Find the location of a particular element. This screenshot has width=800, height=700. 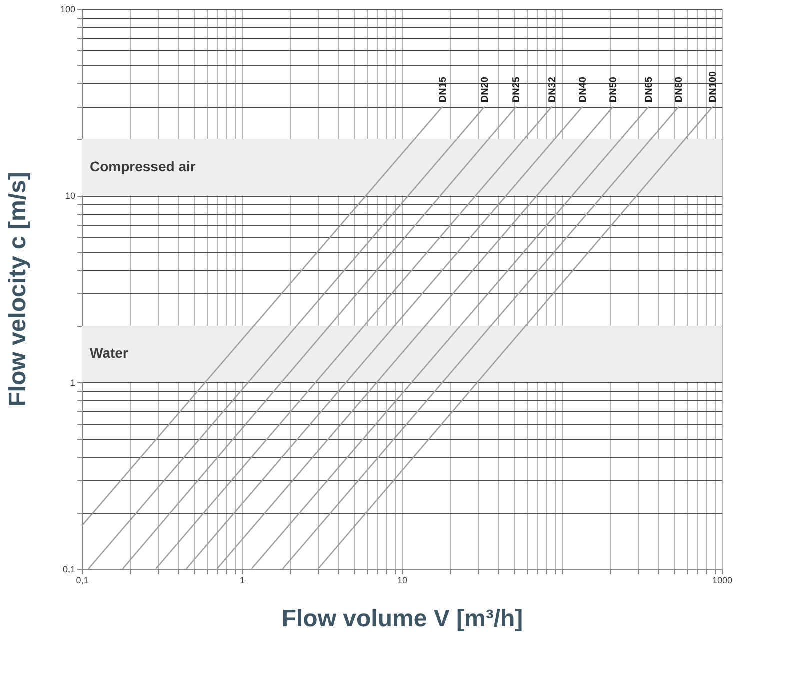

x-axis-title: Flow volume V [m³/h] is located at coordinates (403, 619).